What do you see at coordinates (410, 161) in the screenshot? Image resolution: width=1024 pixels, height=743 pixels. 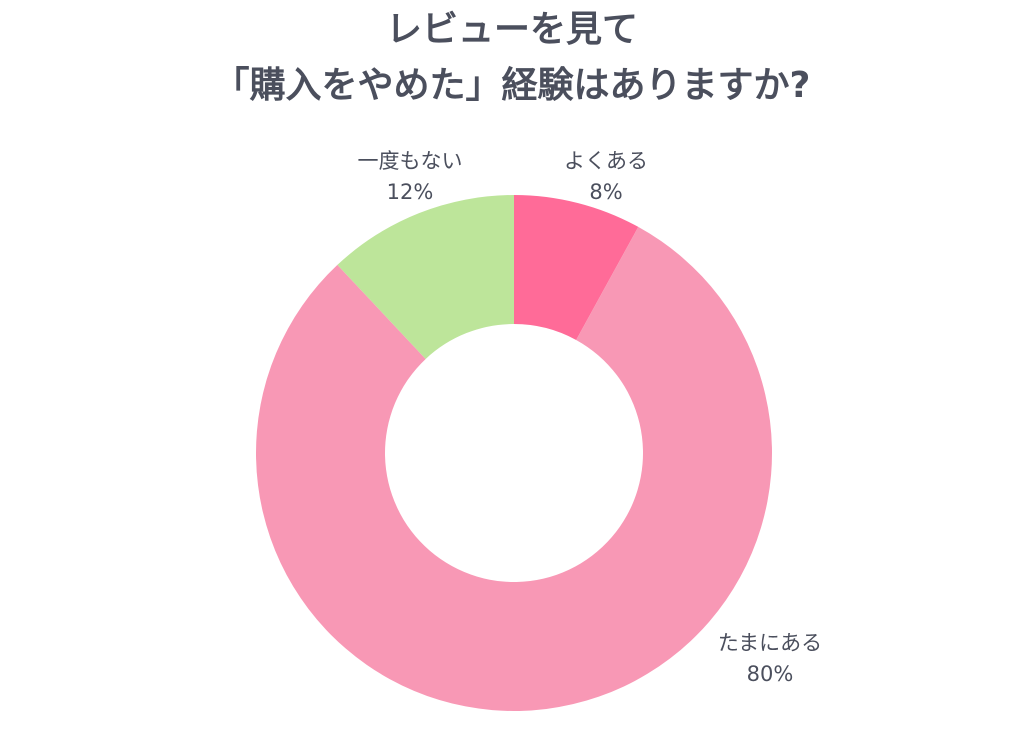 I see `slice-label: 一度もない` at bounding box center [410, 161].